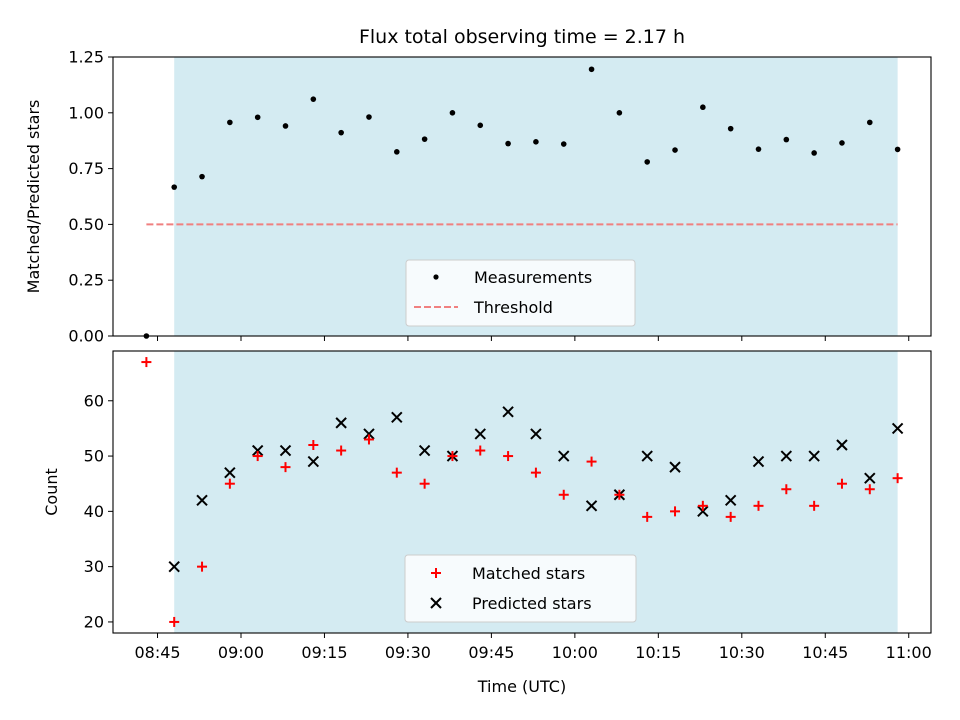  Describe the element at coordinates (521, 686) in the screenshot. I see `x-axis-label: Time (UTC)` at that location.